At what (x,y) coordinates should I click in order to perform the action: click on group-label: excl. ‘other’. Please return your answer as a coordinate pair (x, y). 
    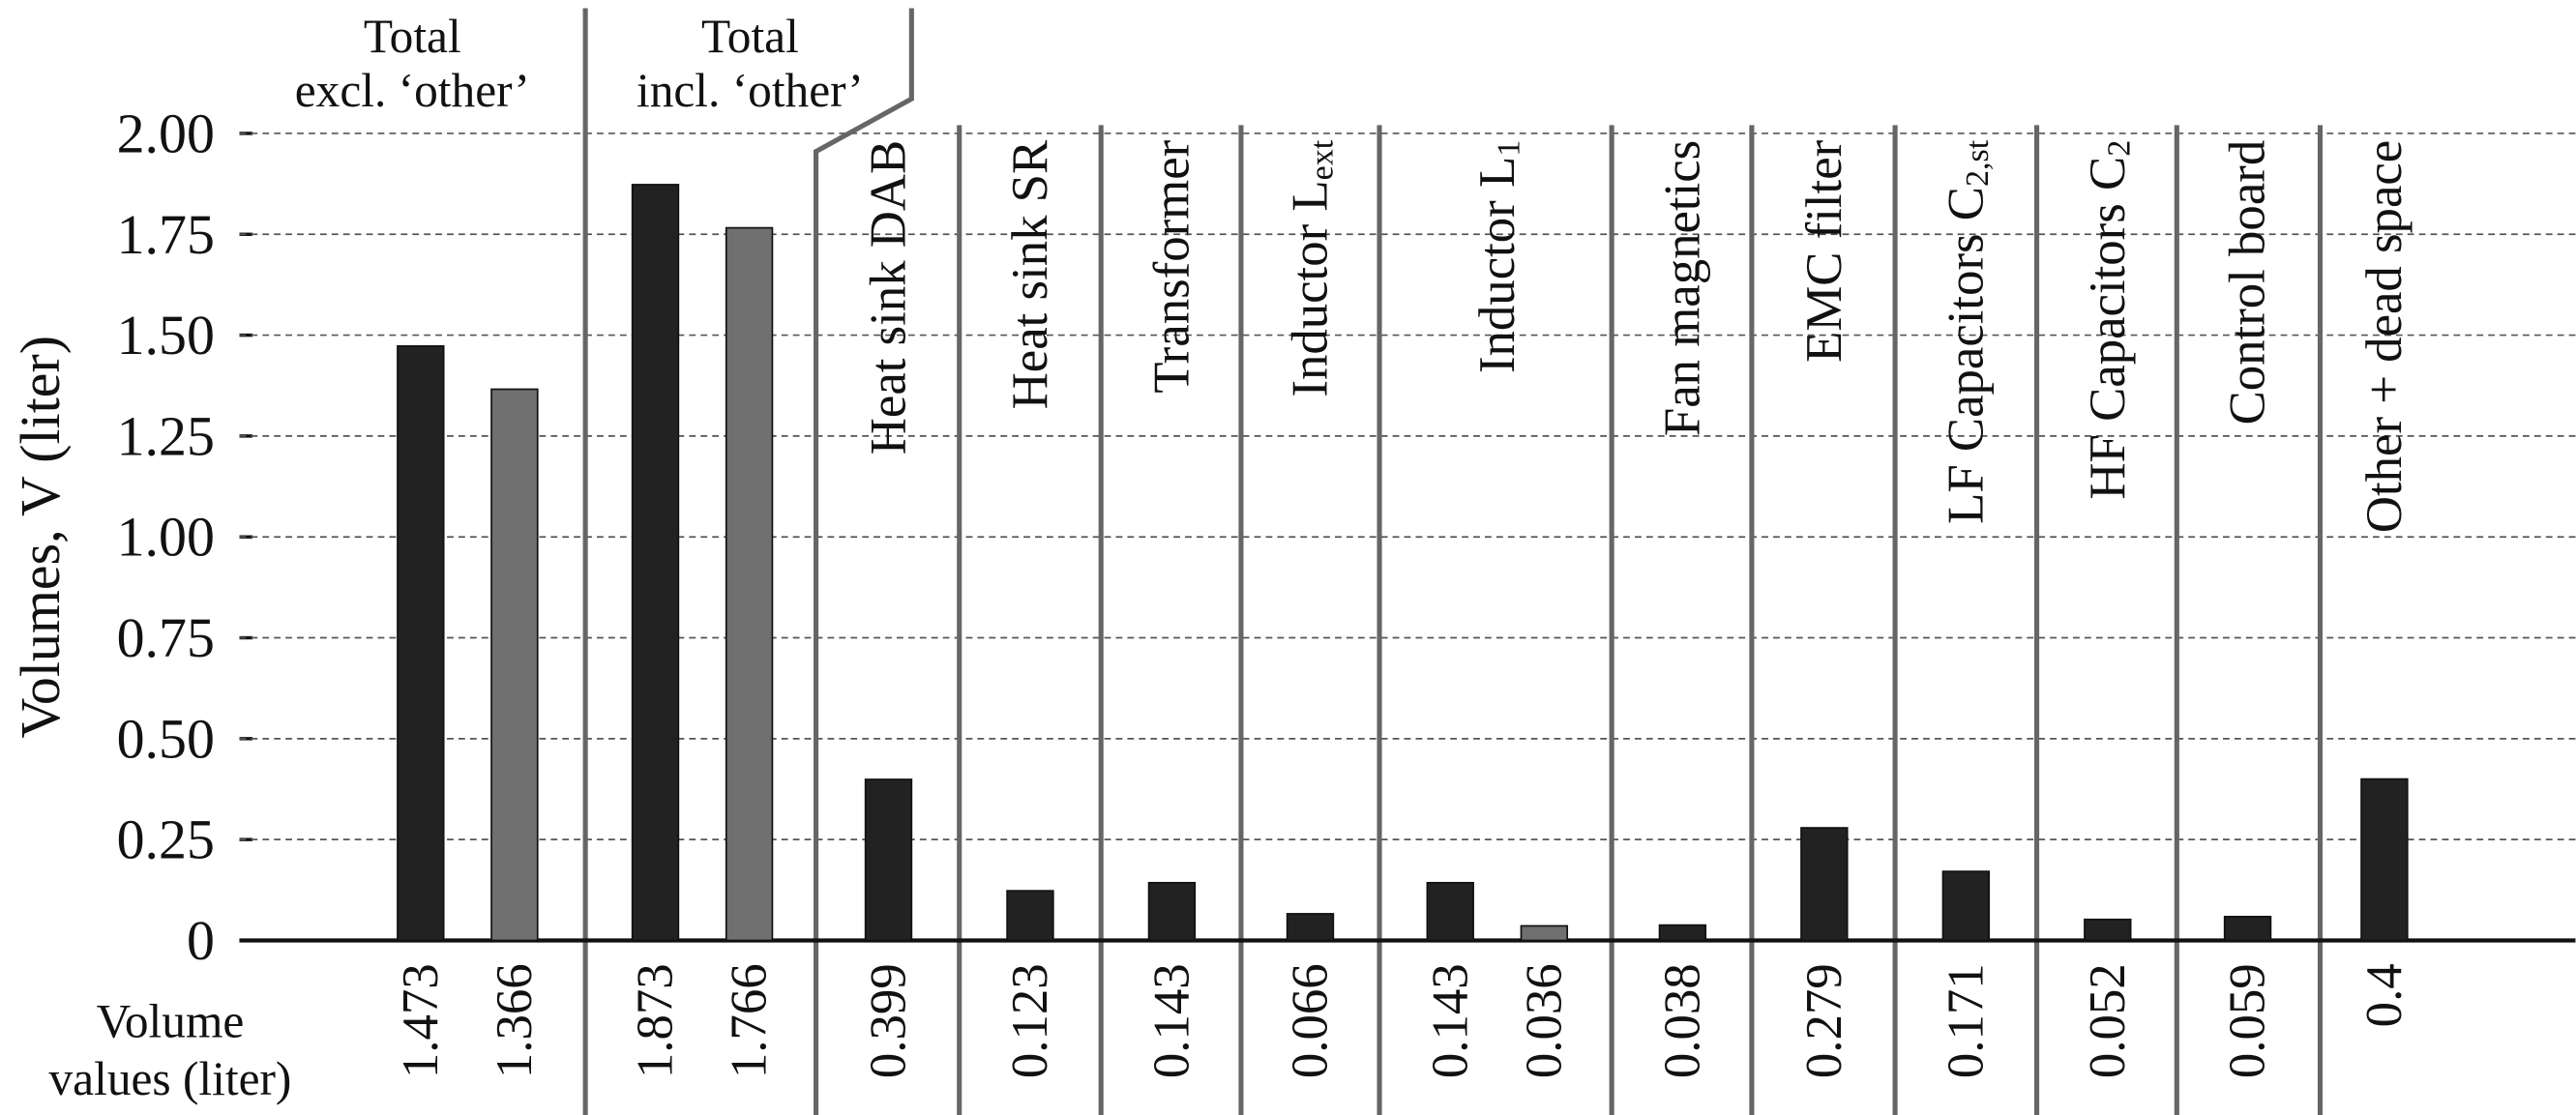
    Looking at the image, I should click on (412, 90).